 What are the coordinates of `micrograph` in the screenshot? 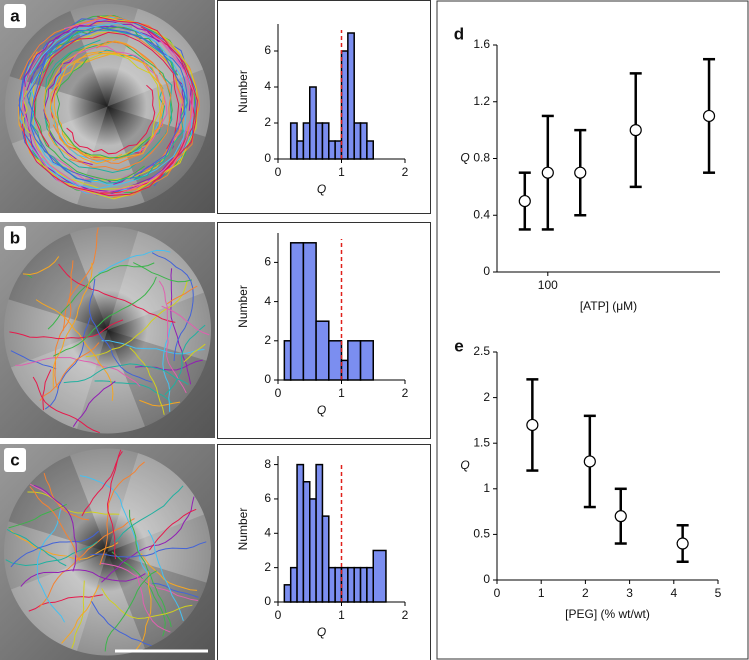 It's located at (107, 330).